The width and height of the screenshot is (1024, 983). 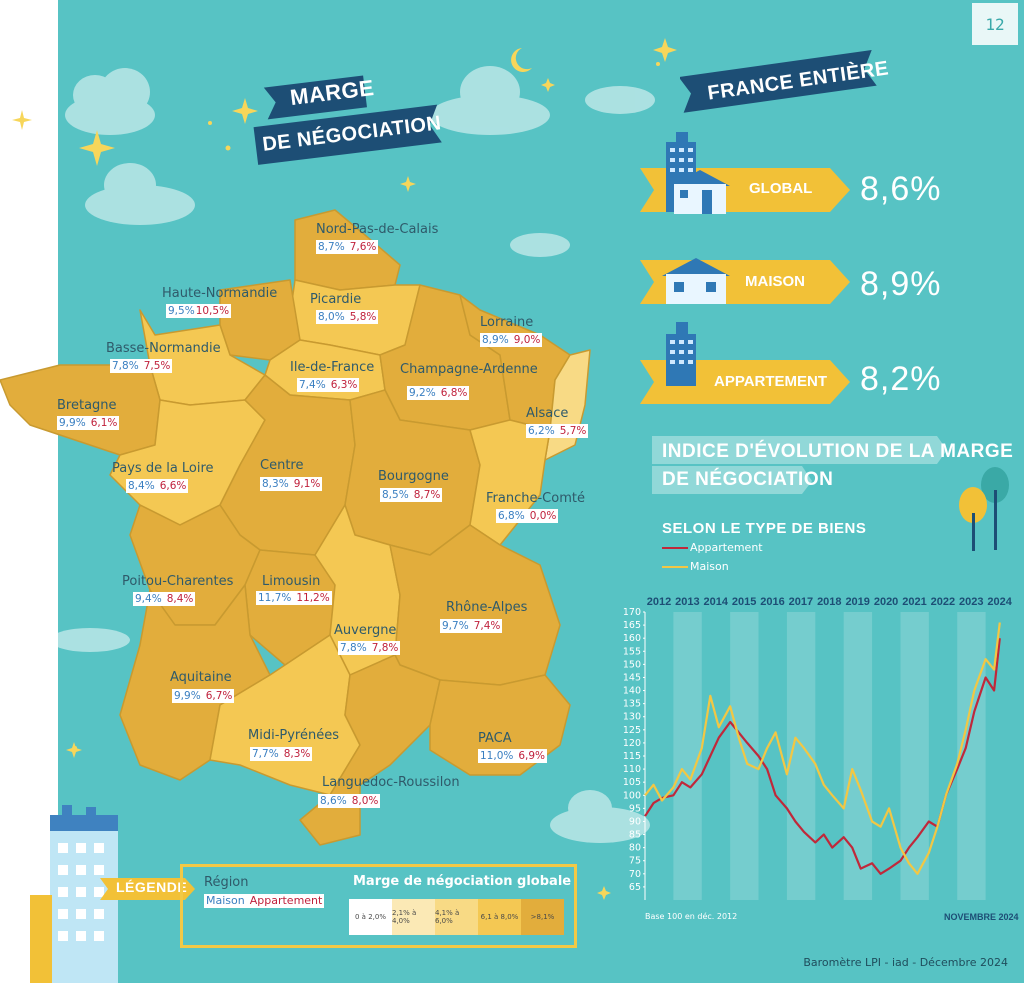 I want to click on legend-scale-cell: >8,1%, so click(x=542, y=917).